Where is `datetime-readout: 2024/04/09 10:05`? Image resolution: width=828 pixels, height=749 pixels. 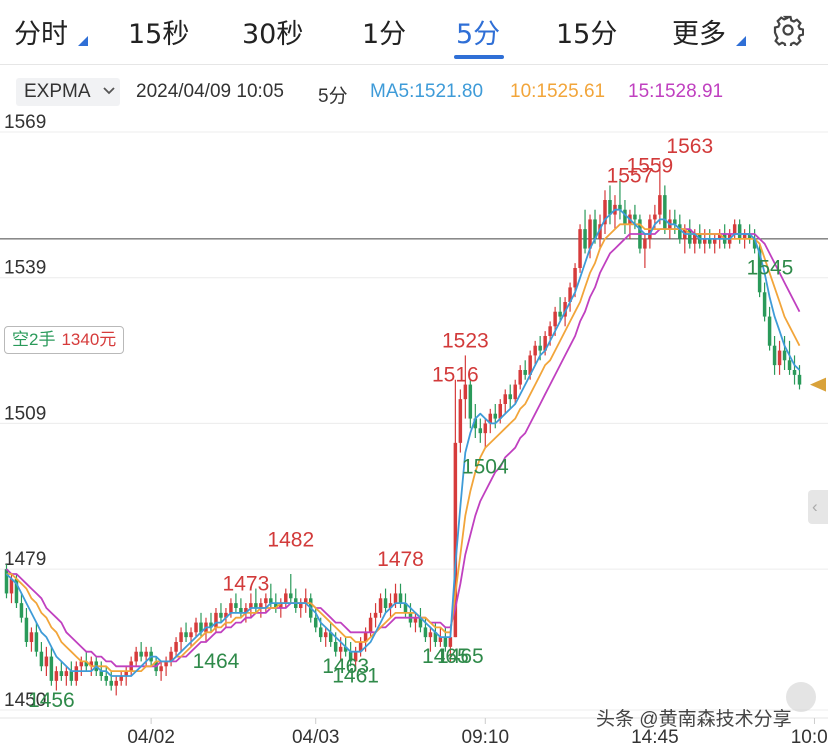 datetime-readout: 2024/04/09 10:05 is located at coordinates (210, 91).